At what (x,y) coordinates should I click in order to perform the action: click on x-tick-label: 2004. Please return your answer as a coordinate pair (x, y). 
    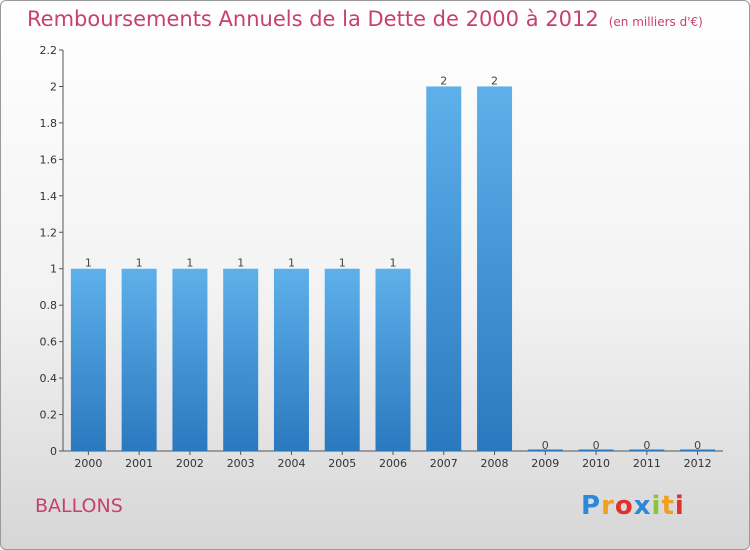
    Looking at the image, I should click on (291, 463).